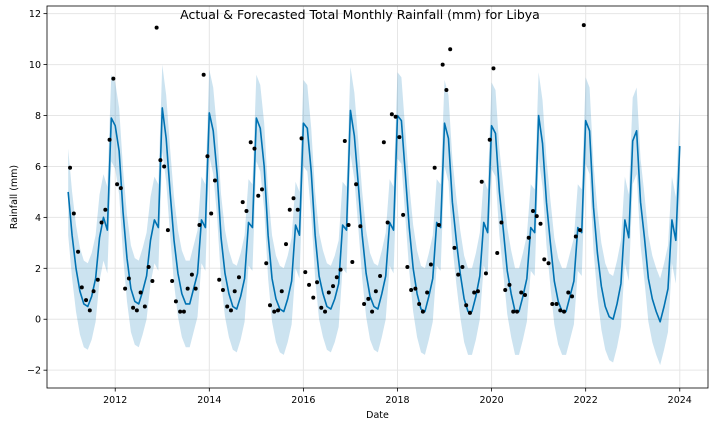 The height and width of the screenshot is (432, 720). Describe the element at coordinates (491, 400) in the screenshot. I see `x-tick-label: 2020` at that location.